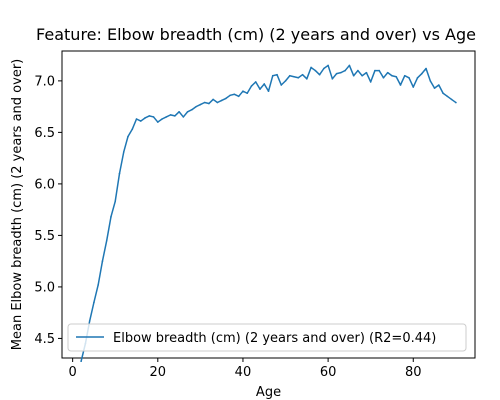  I want to click on y-tick-label: 5.0, so click(44, 287).